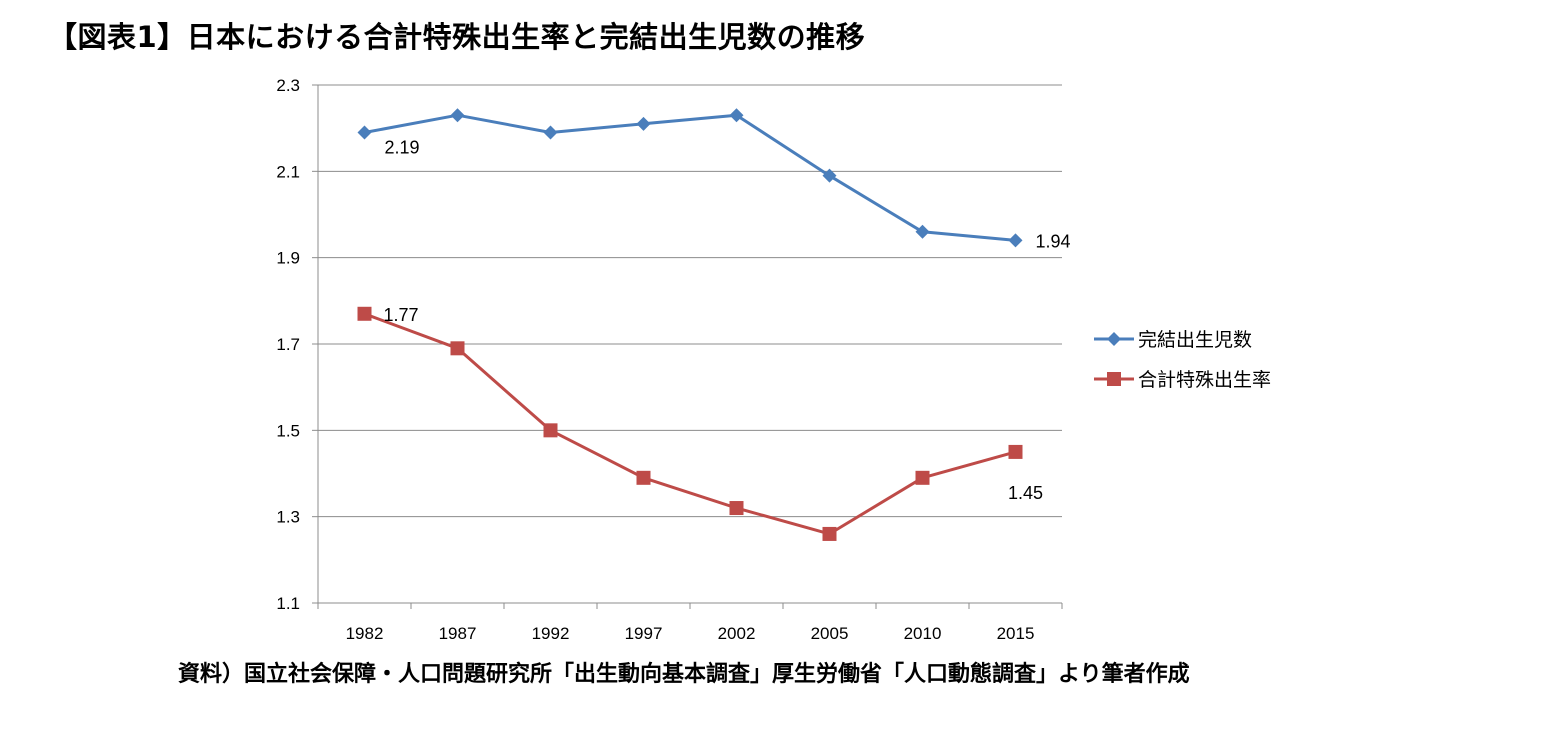 This screenshot has height=752, width=1565. I want to click on legend-marker-square, so click(1114, 379).